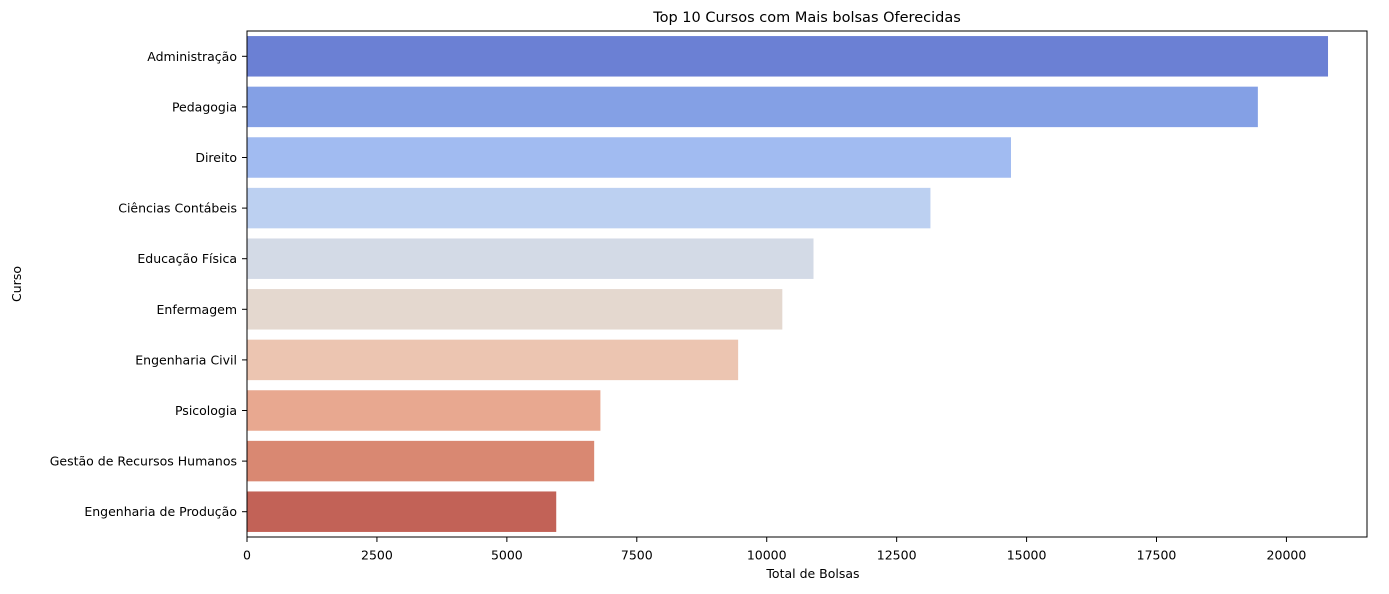  What do you see at coordinates (16, 284) in the screenshot?
I see `y-axis-label: Curso` at bounding box center [16, 284].